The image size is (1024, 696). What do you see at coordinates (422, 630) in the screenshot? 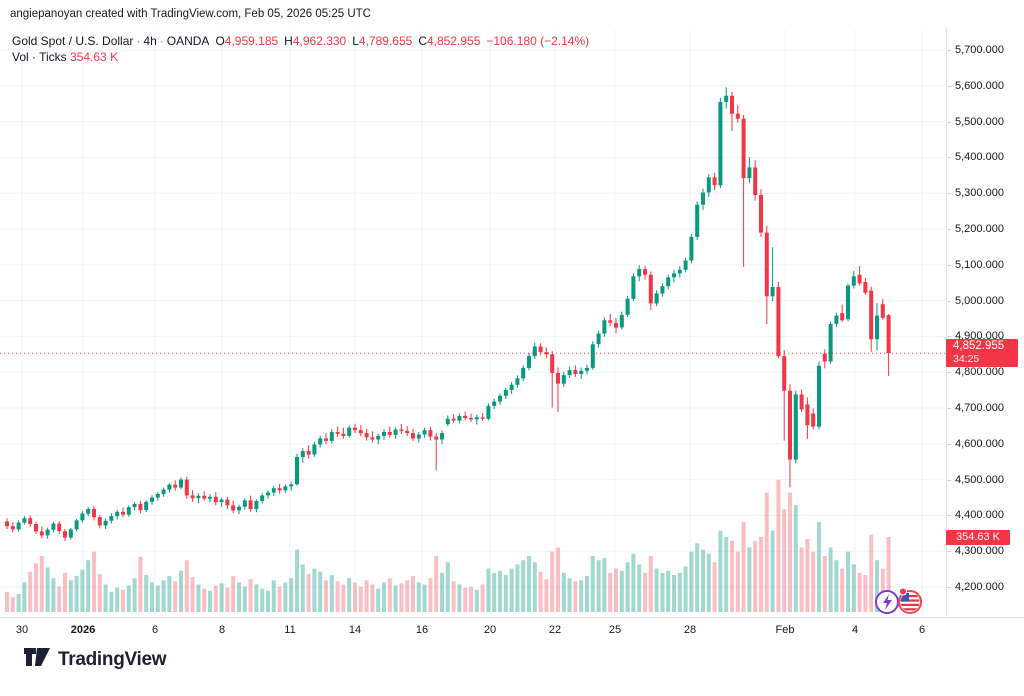
I see `time-axis-label: 16` at bounding box center [422, 630].